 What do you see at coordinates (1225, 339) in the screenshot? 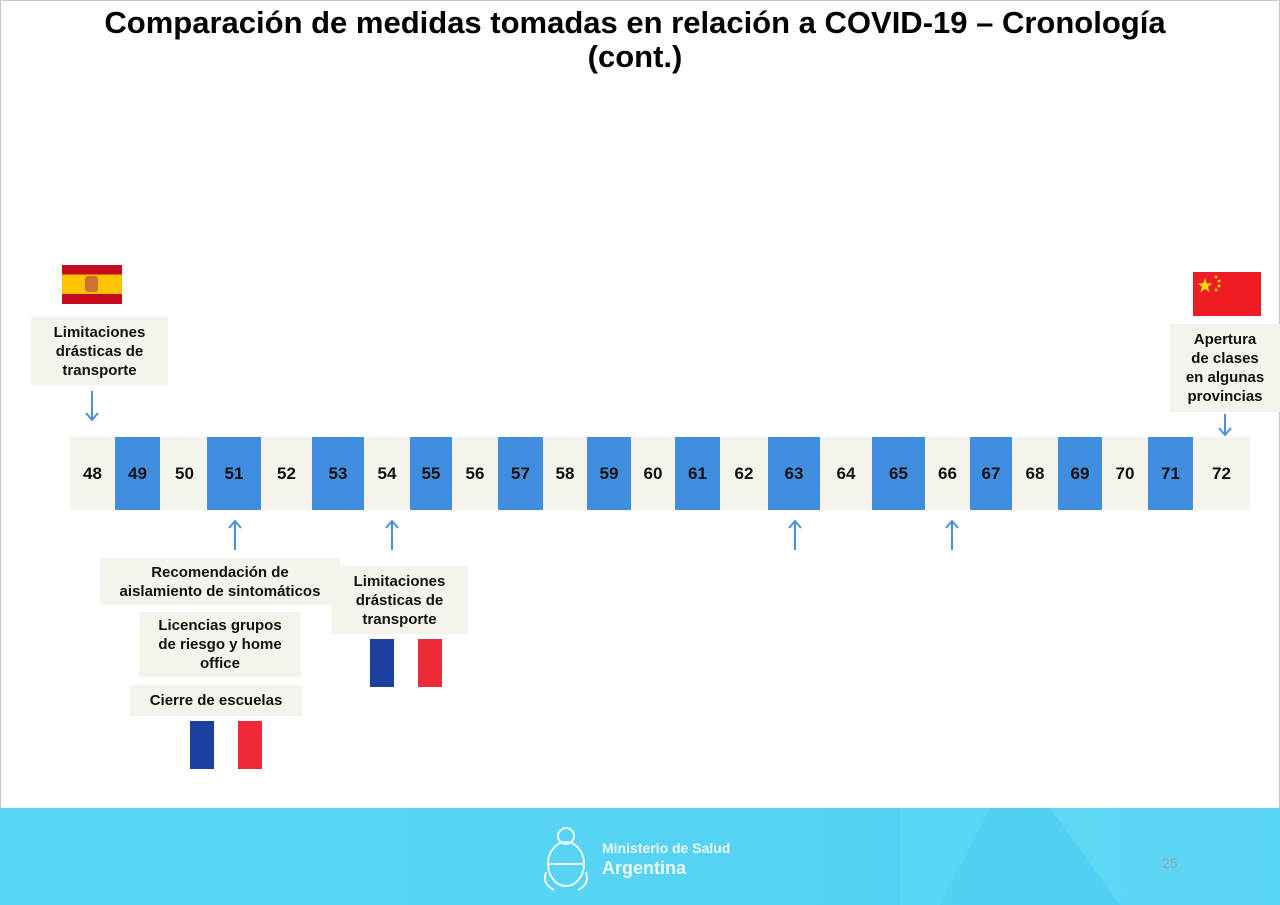
I see `china-label-line: Apertura` at bounding box center [1225, 339].